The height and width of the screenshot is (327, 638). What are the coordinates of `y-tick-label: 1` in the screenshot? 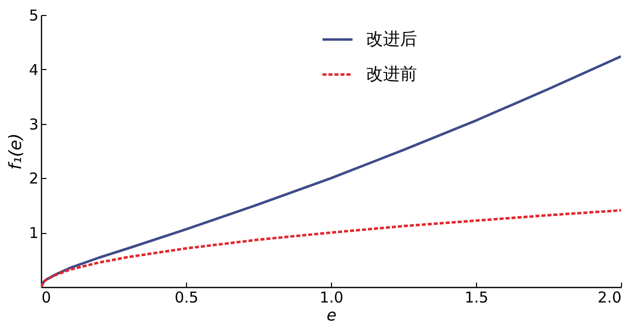 It's located at (33, 233).